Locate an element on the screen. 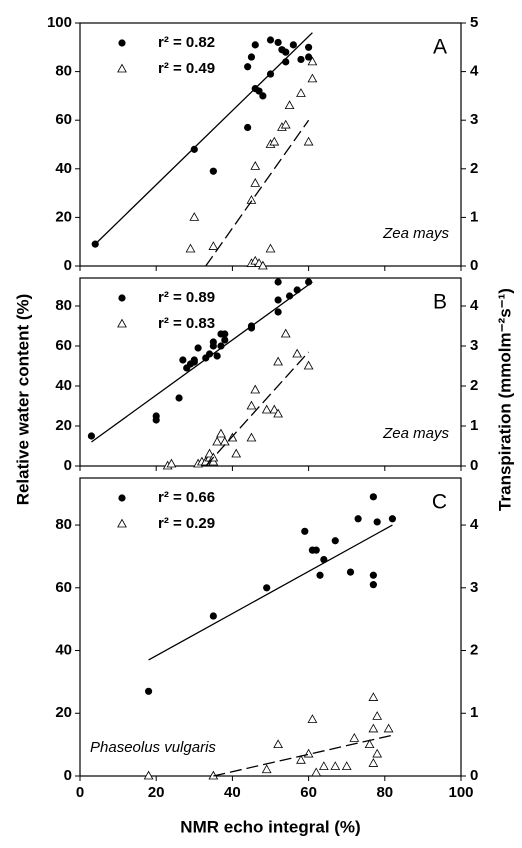 This screenshot has height=848, width=522. legend-label: r² = 0.89 is located at coordinates (186, 297).